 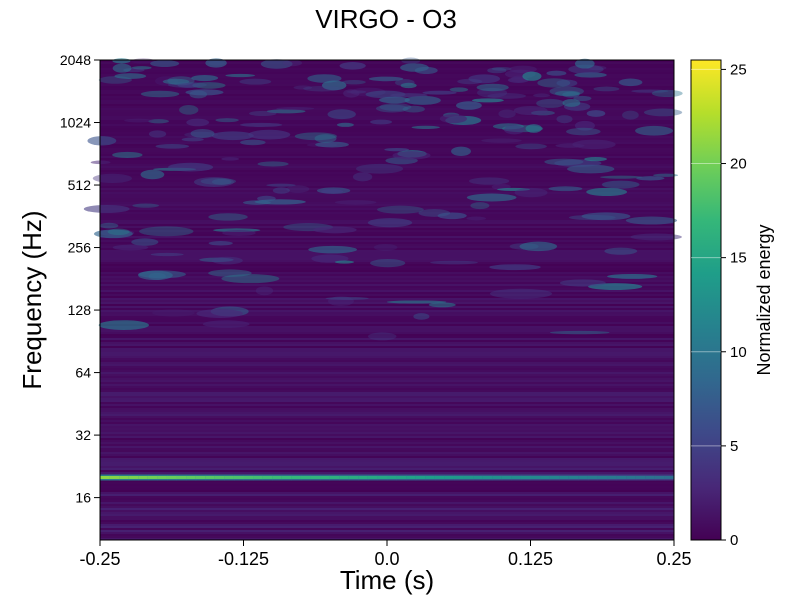 What do you see at coordinates (75, 60) in the screenshot?
I see `y-tick-label: 2048` at bounding box center [75, 60].